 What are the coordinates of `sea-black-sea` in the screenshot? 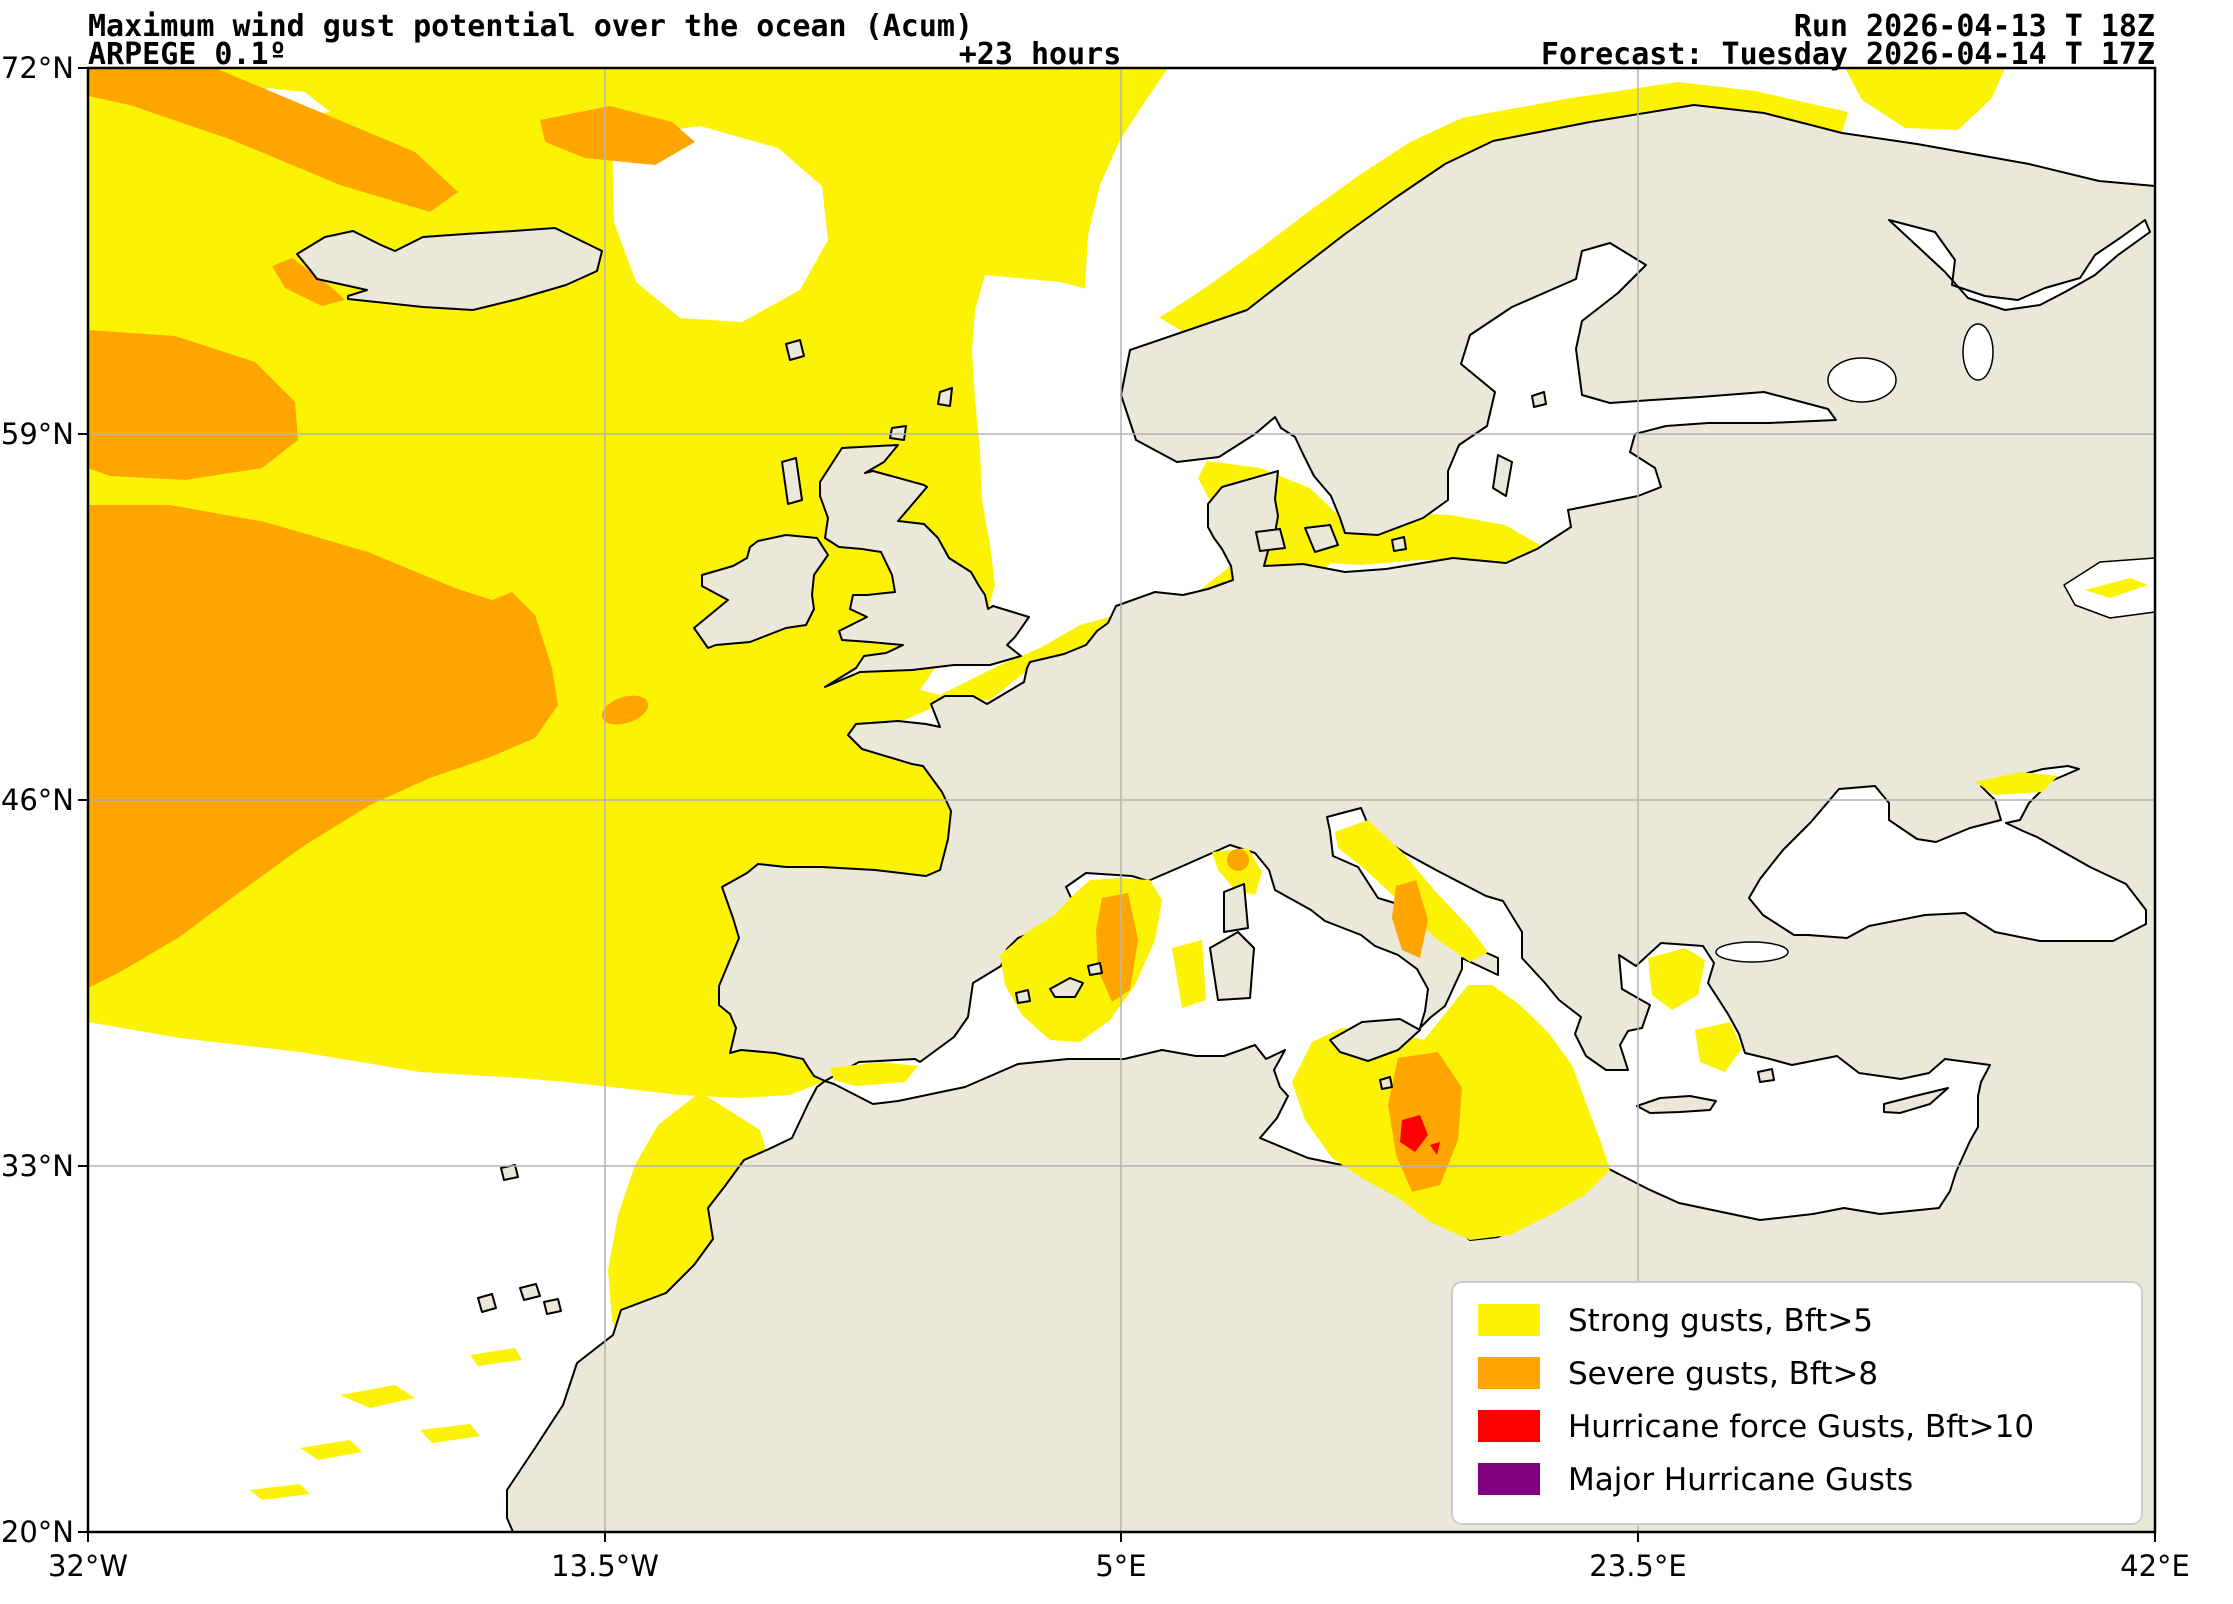 It's located at (1947, 853).